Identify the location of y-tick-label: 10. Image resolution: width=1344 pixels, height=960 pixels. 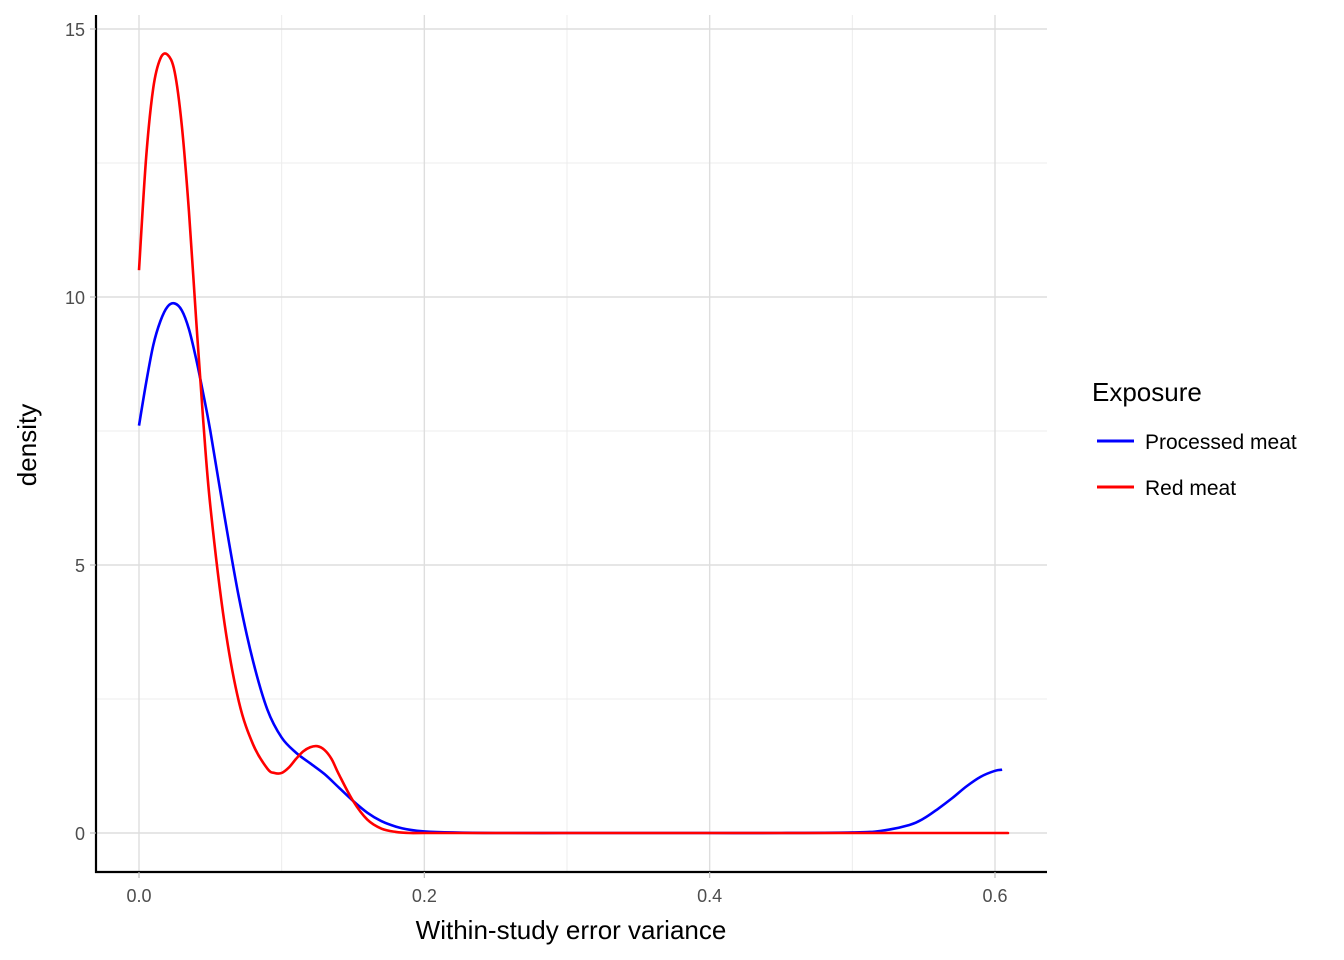
(75, 298).